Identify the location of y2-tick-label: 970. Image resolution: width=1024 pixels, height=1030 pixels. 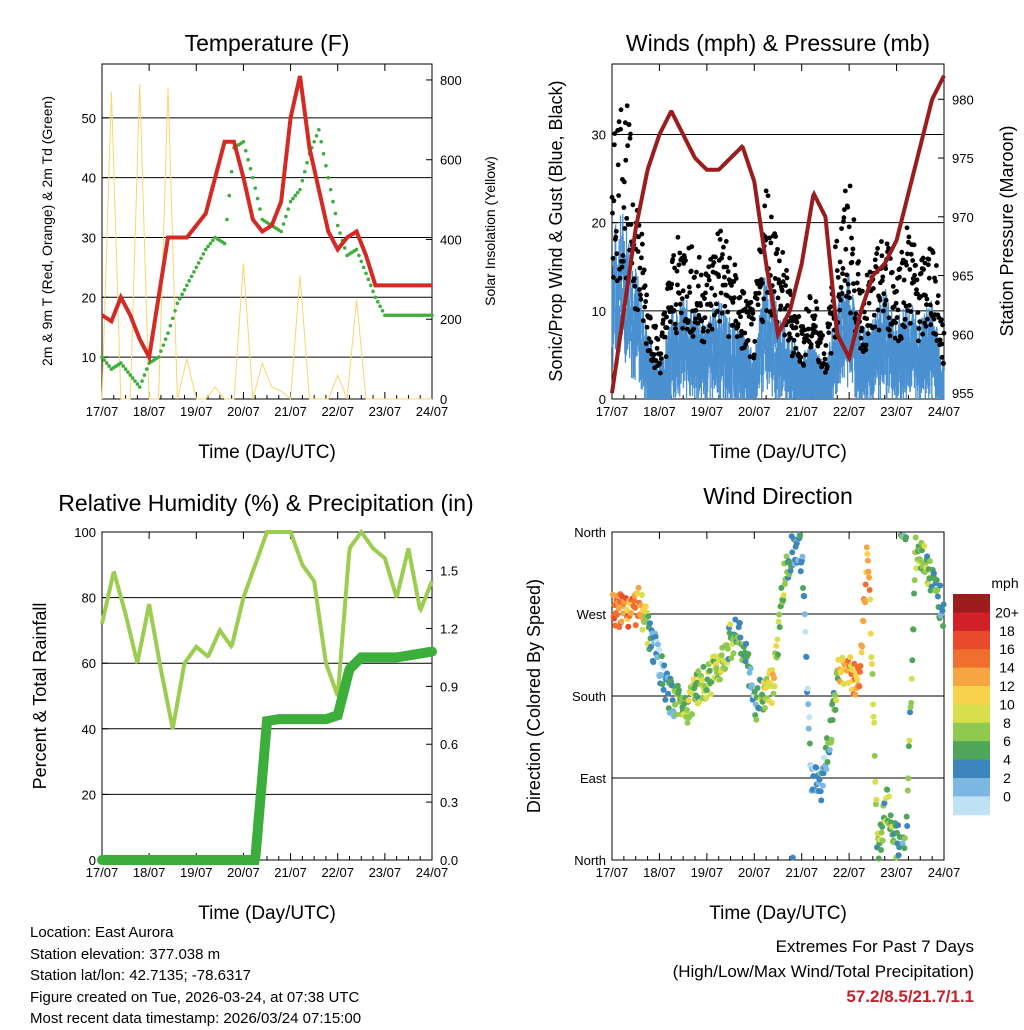
(963, 217).